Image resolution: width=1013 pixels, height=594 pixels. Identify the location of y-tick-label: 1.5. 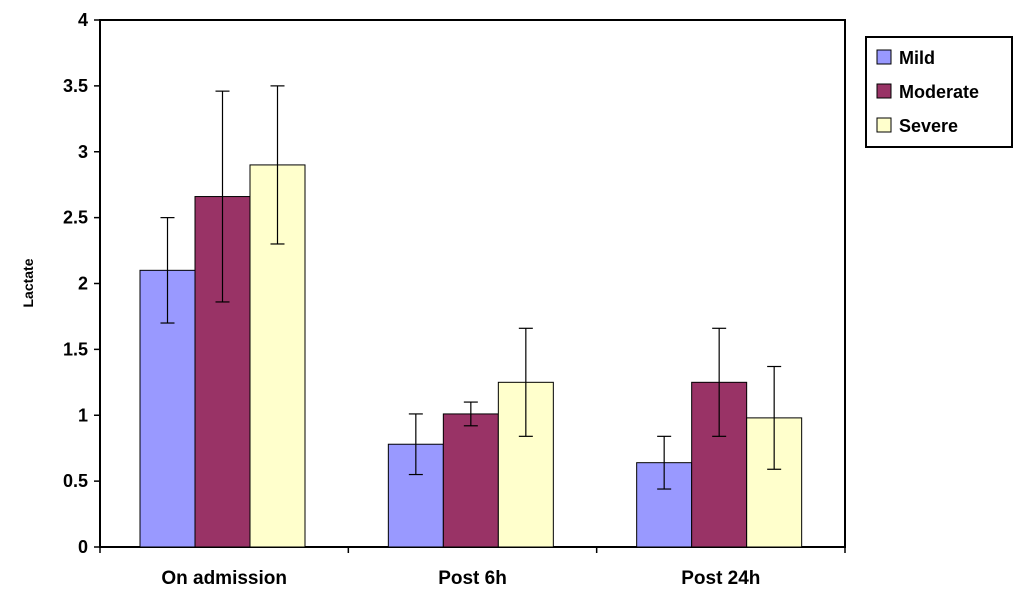
(75, 349).